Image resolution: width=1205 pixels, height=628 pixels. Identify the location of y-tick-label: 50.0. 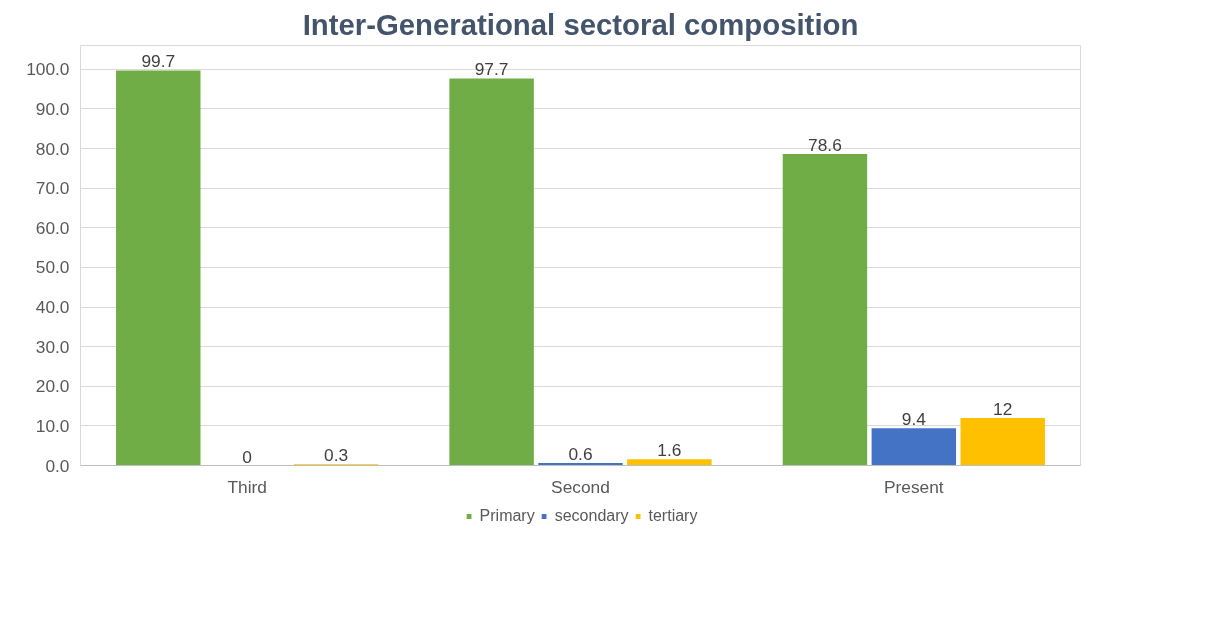
(52, 267).